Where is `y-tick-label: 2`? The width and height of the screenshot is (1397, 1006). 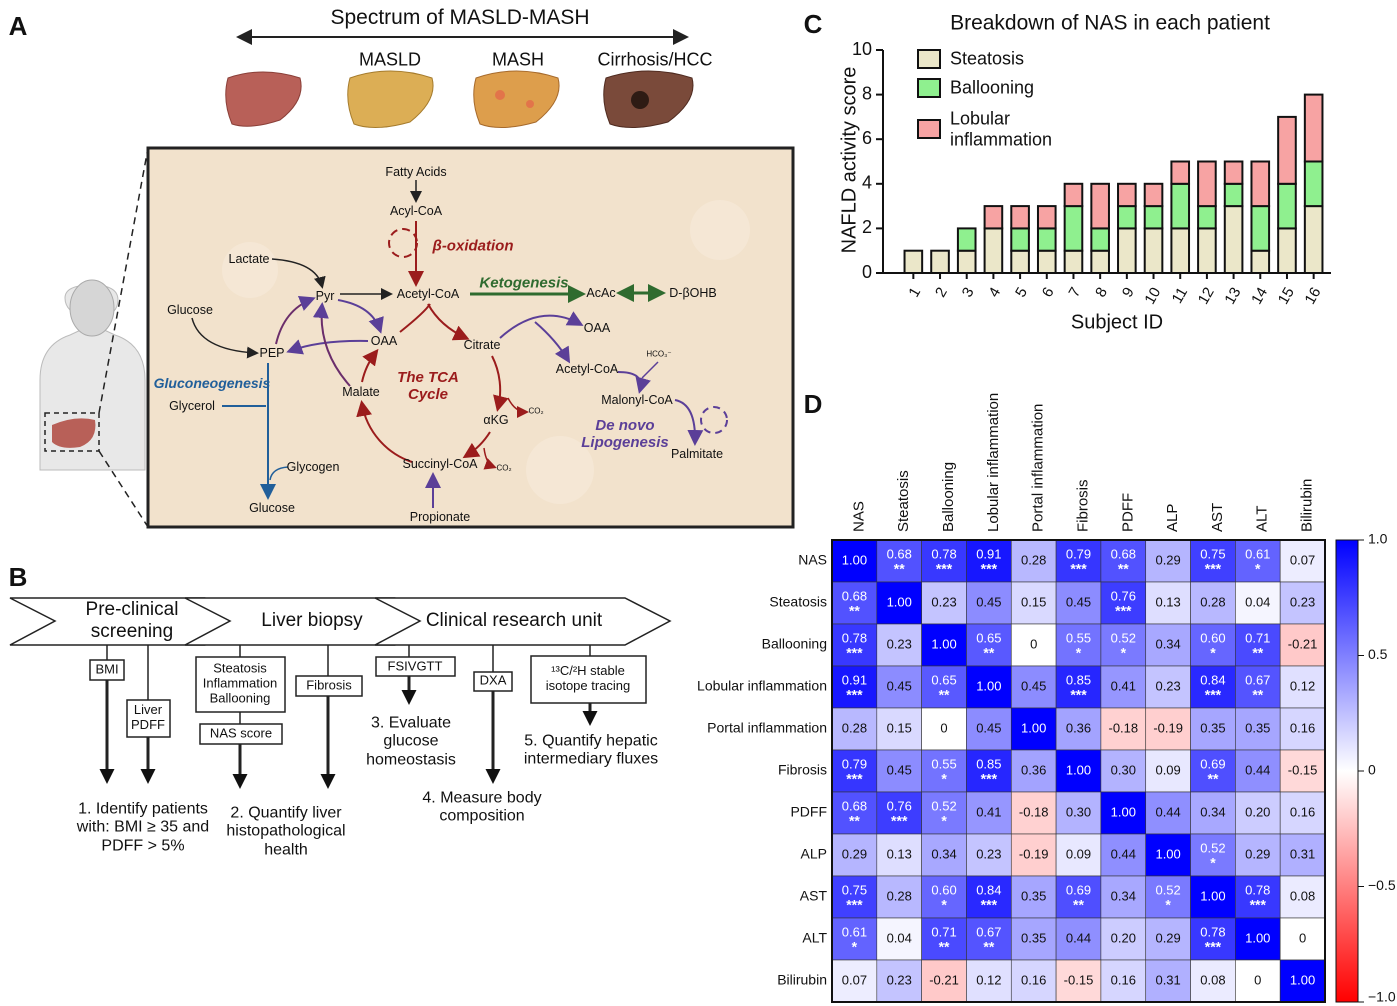 y-tick-label: 2 is located at coordinates (867, 227).